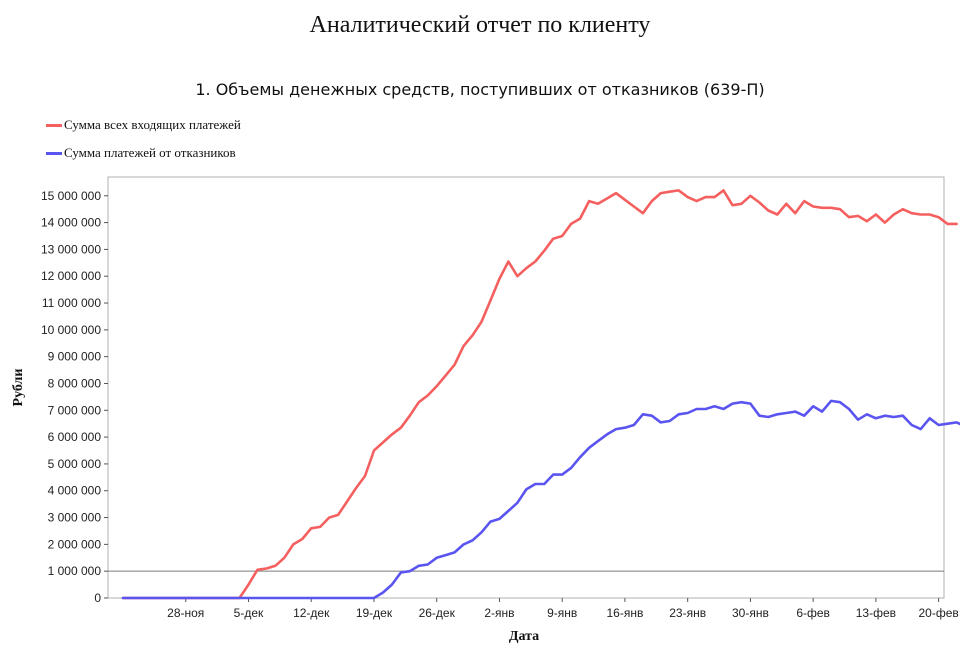 This screenshot has height=660, width=960. Describe the element at coordinates (185, 613) in the screenshot. I see `x-tick-label: 28-ноя` at that location.